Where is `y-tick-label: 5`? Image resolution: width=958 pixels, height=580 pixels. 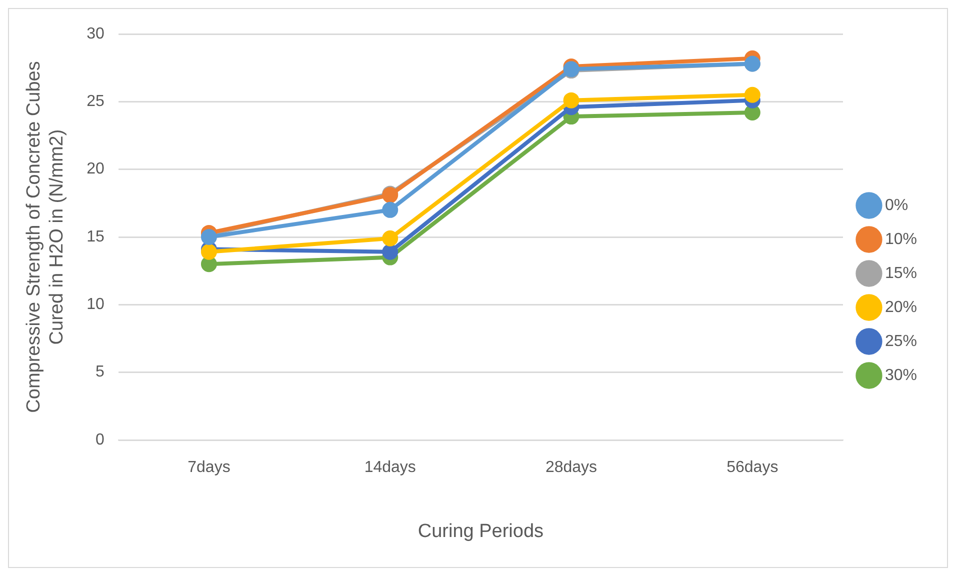
y-tick-label: 5 is located at coordinates (99, 372).